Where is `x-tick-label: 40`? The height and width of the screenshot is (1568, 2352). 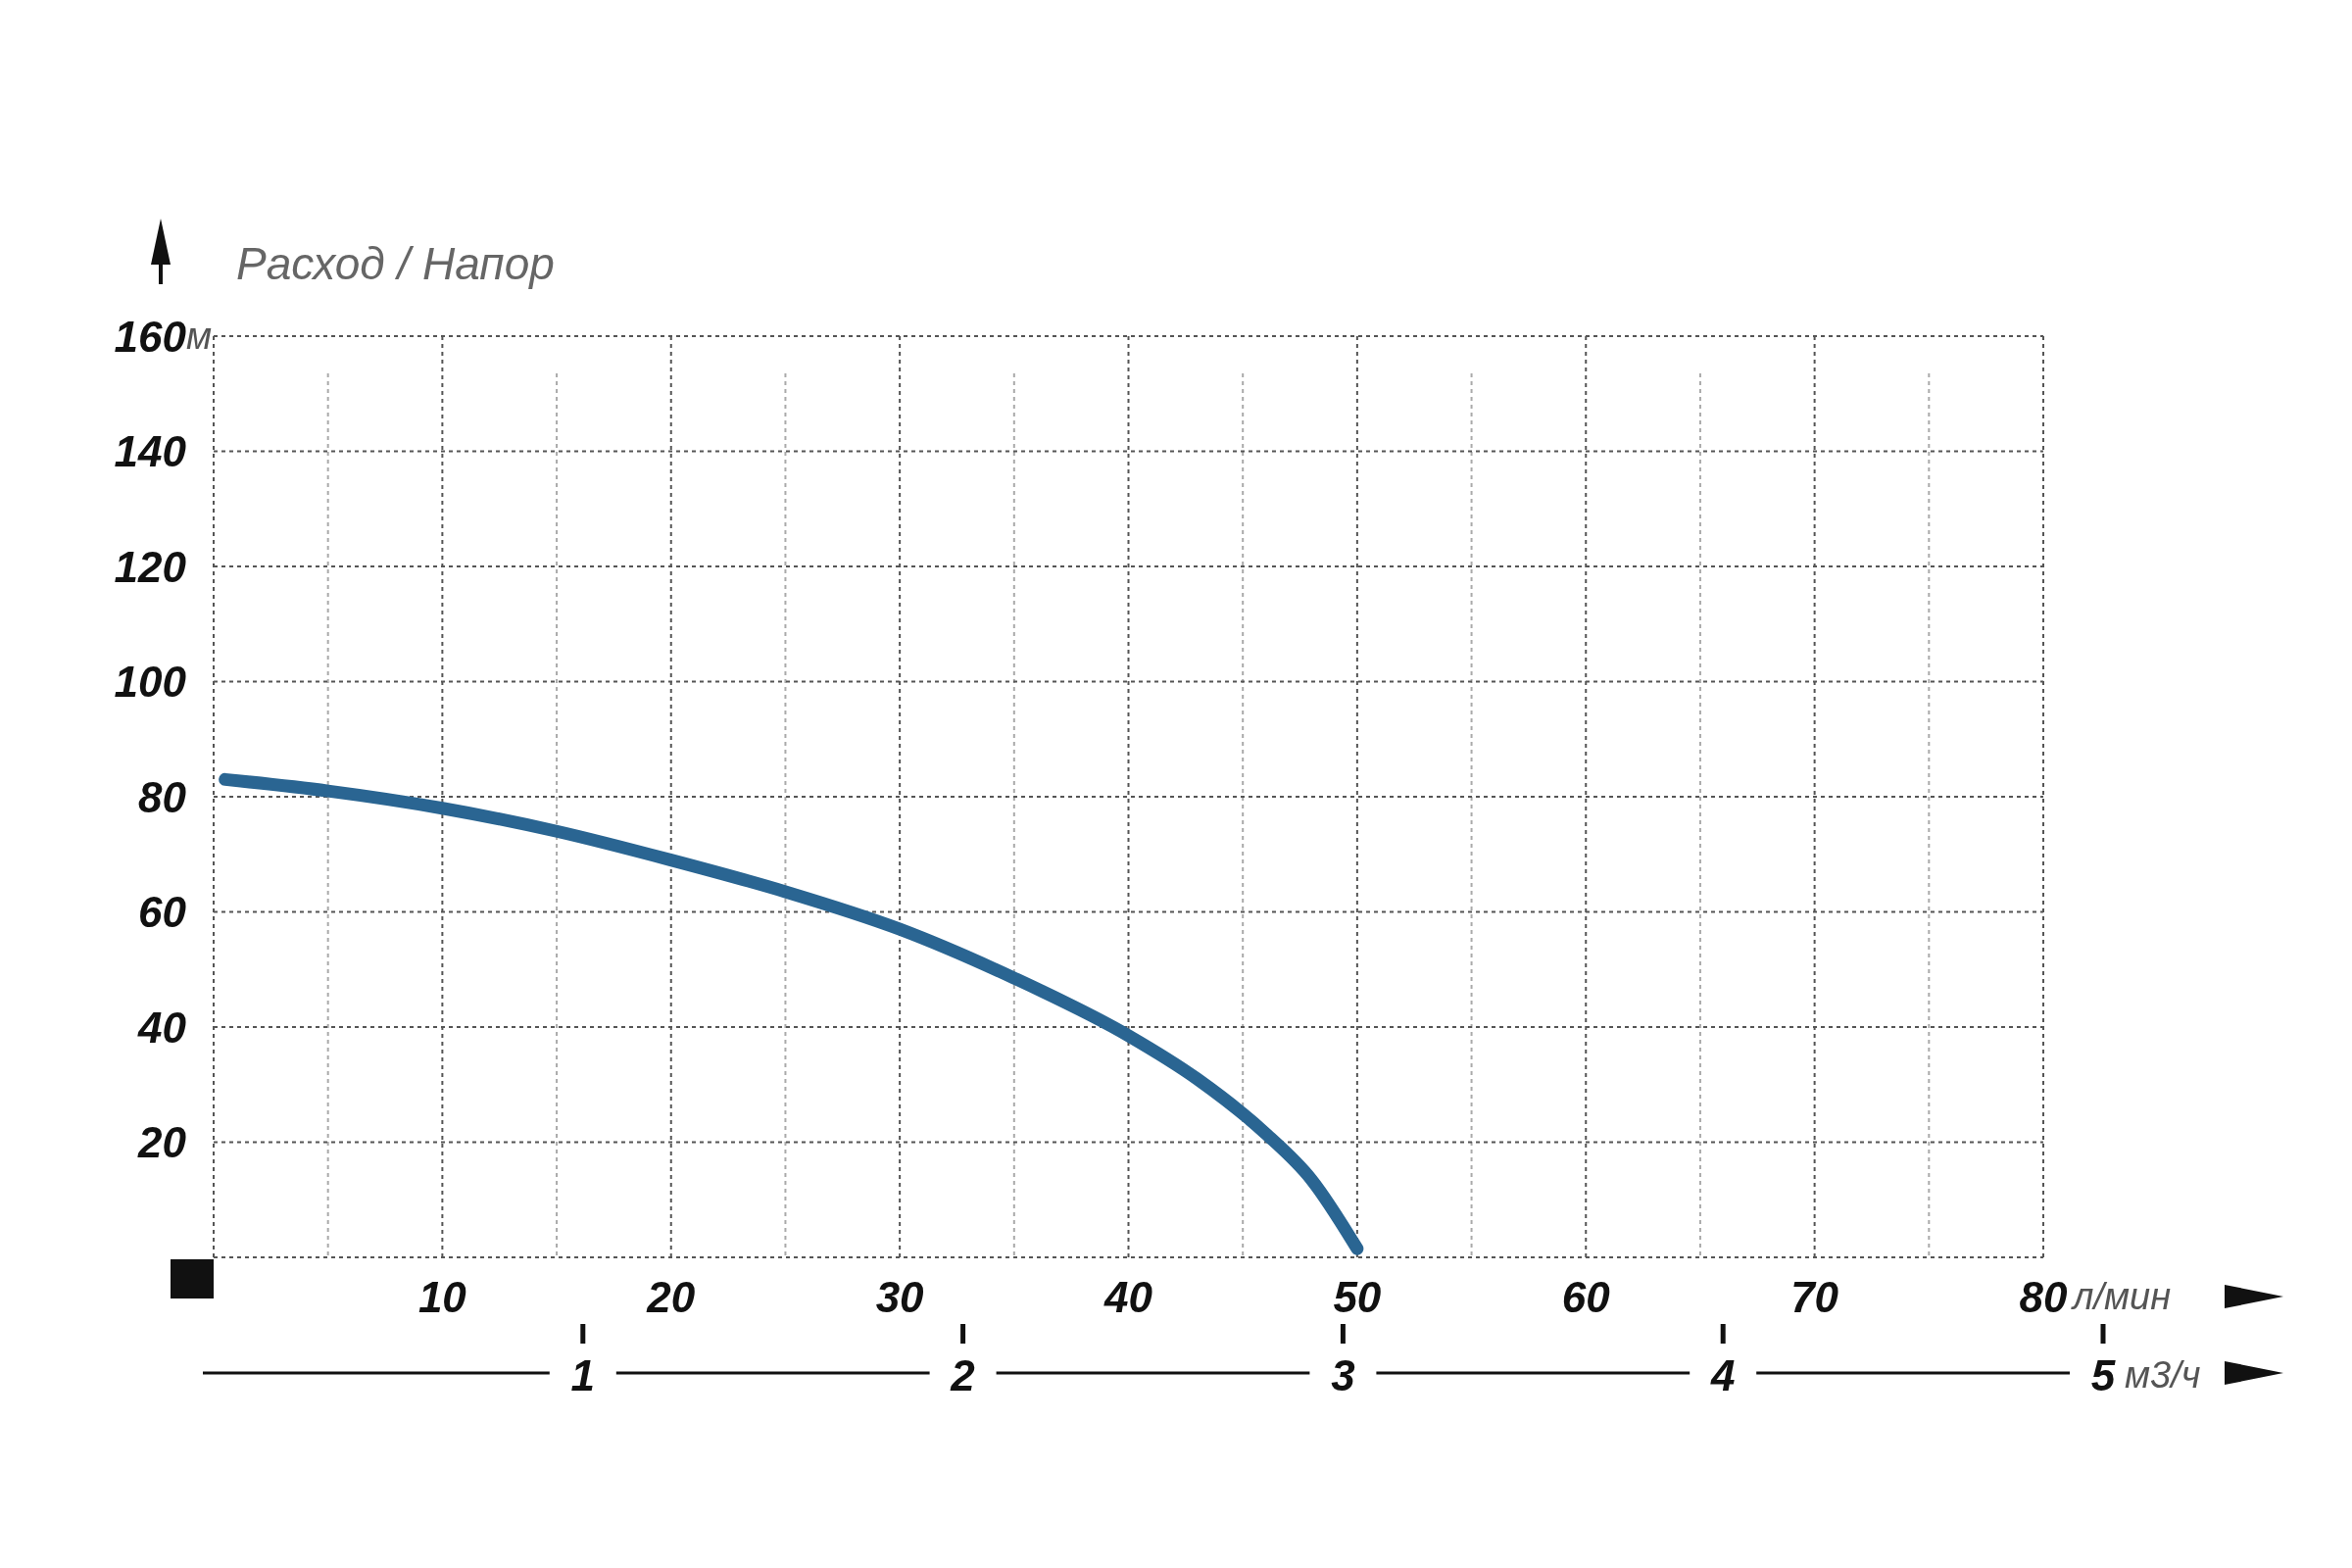
x-tick-label: 40 is located at coordinates (1128, 1296).